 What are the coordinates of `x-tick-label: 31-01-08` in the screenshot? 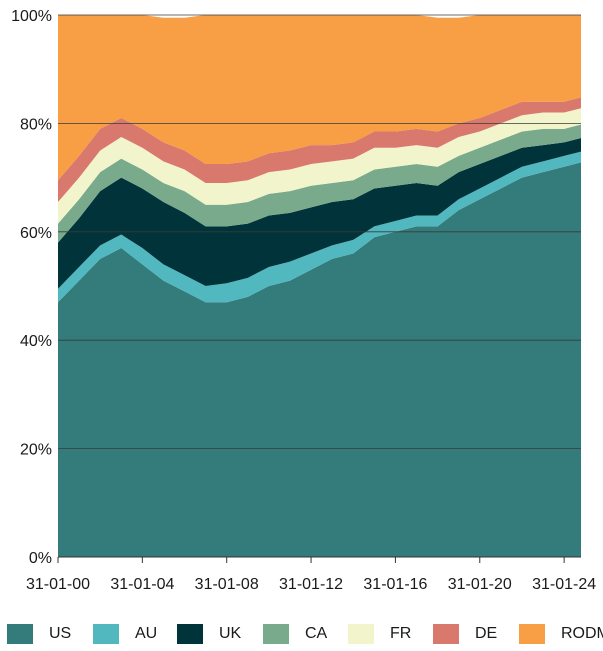 It's located at (227, 584).